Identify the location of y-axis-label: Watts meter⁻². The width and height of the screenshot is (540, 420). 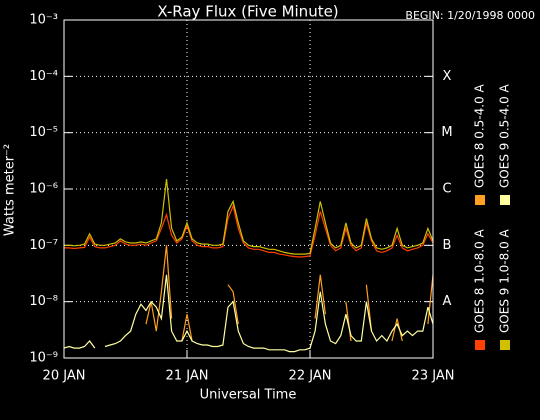
(10, 190).